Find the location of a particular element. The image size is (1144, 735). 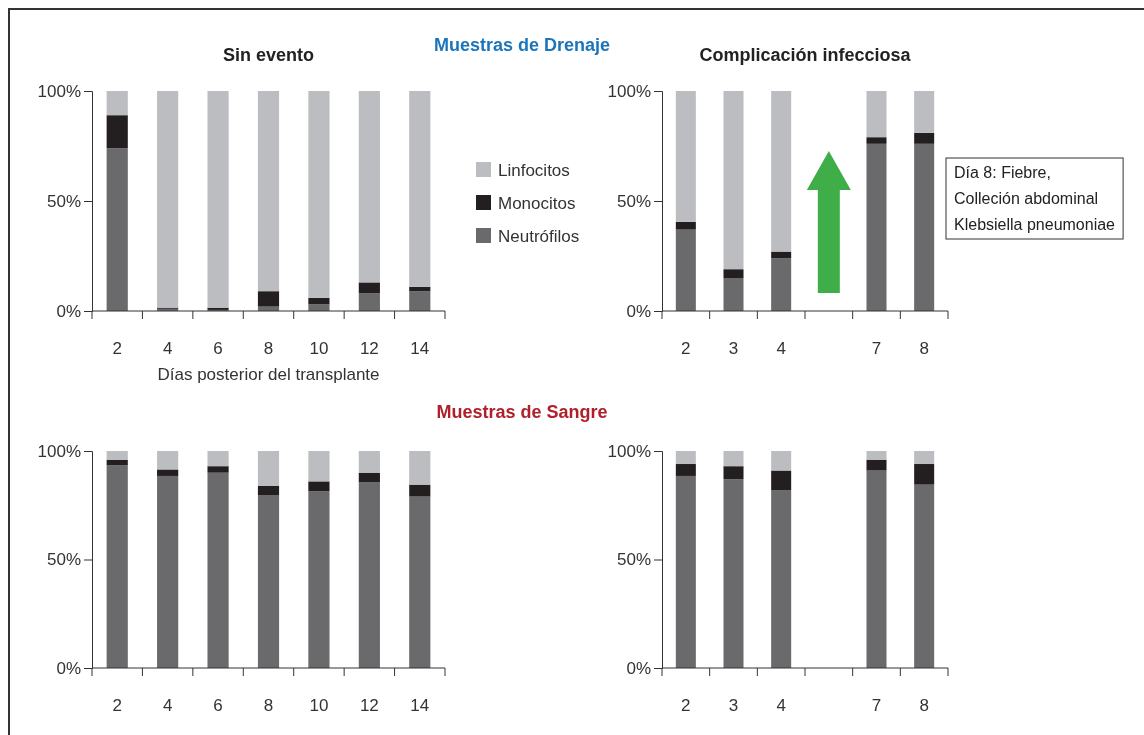

chart-title: Complicación infecciosa is located at coordinates (805, 55).